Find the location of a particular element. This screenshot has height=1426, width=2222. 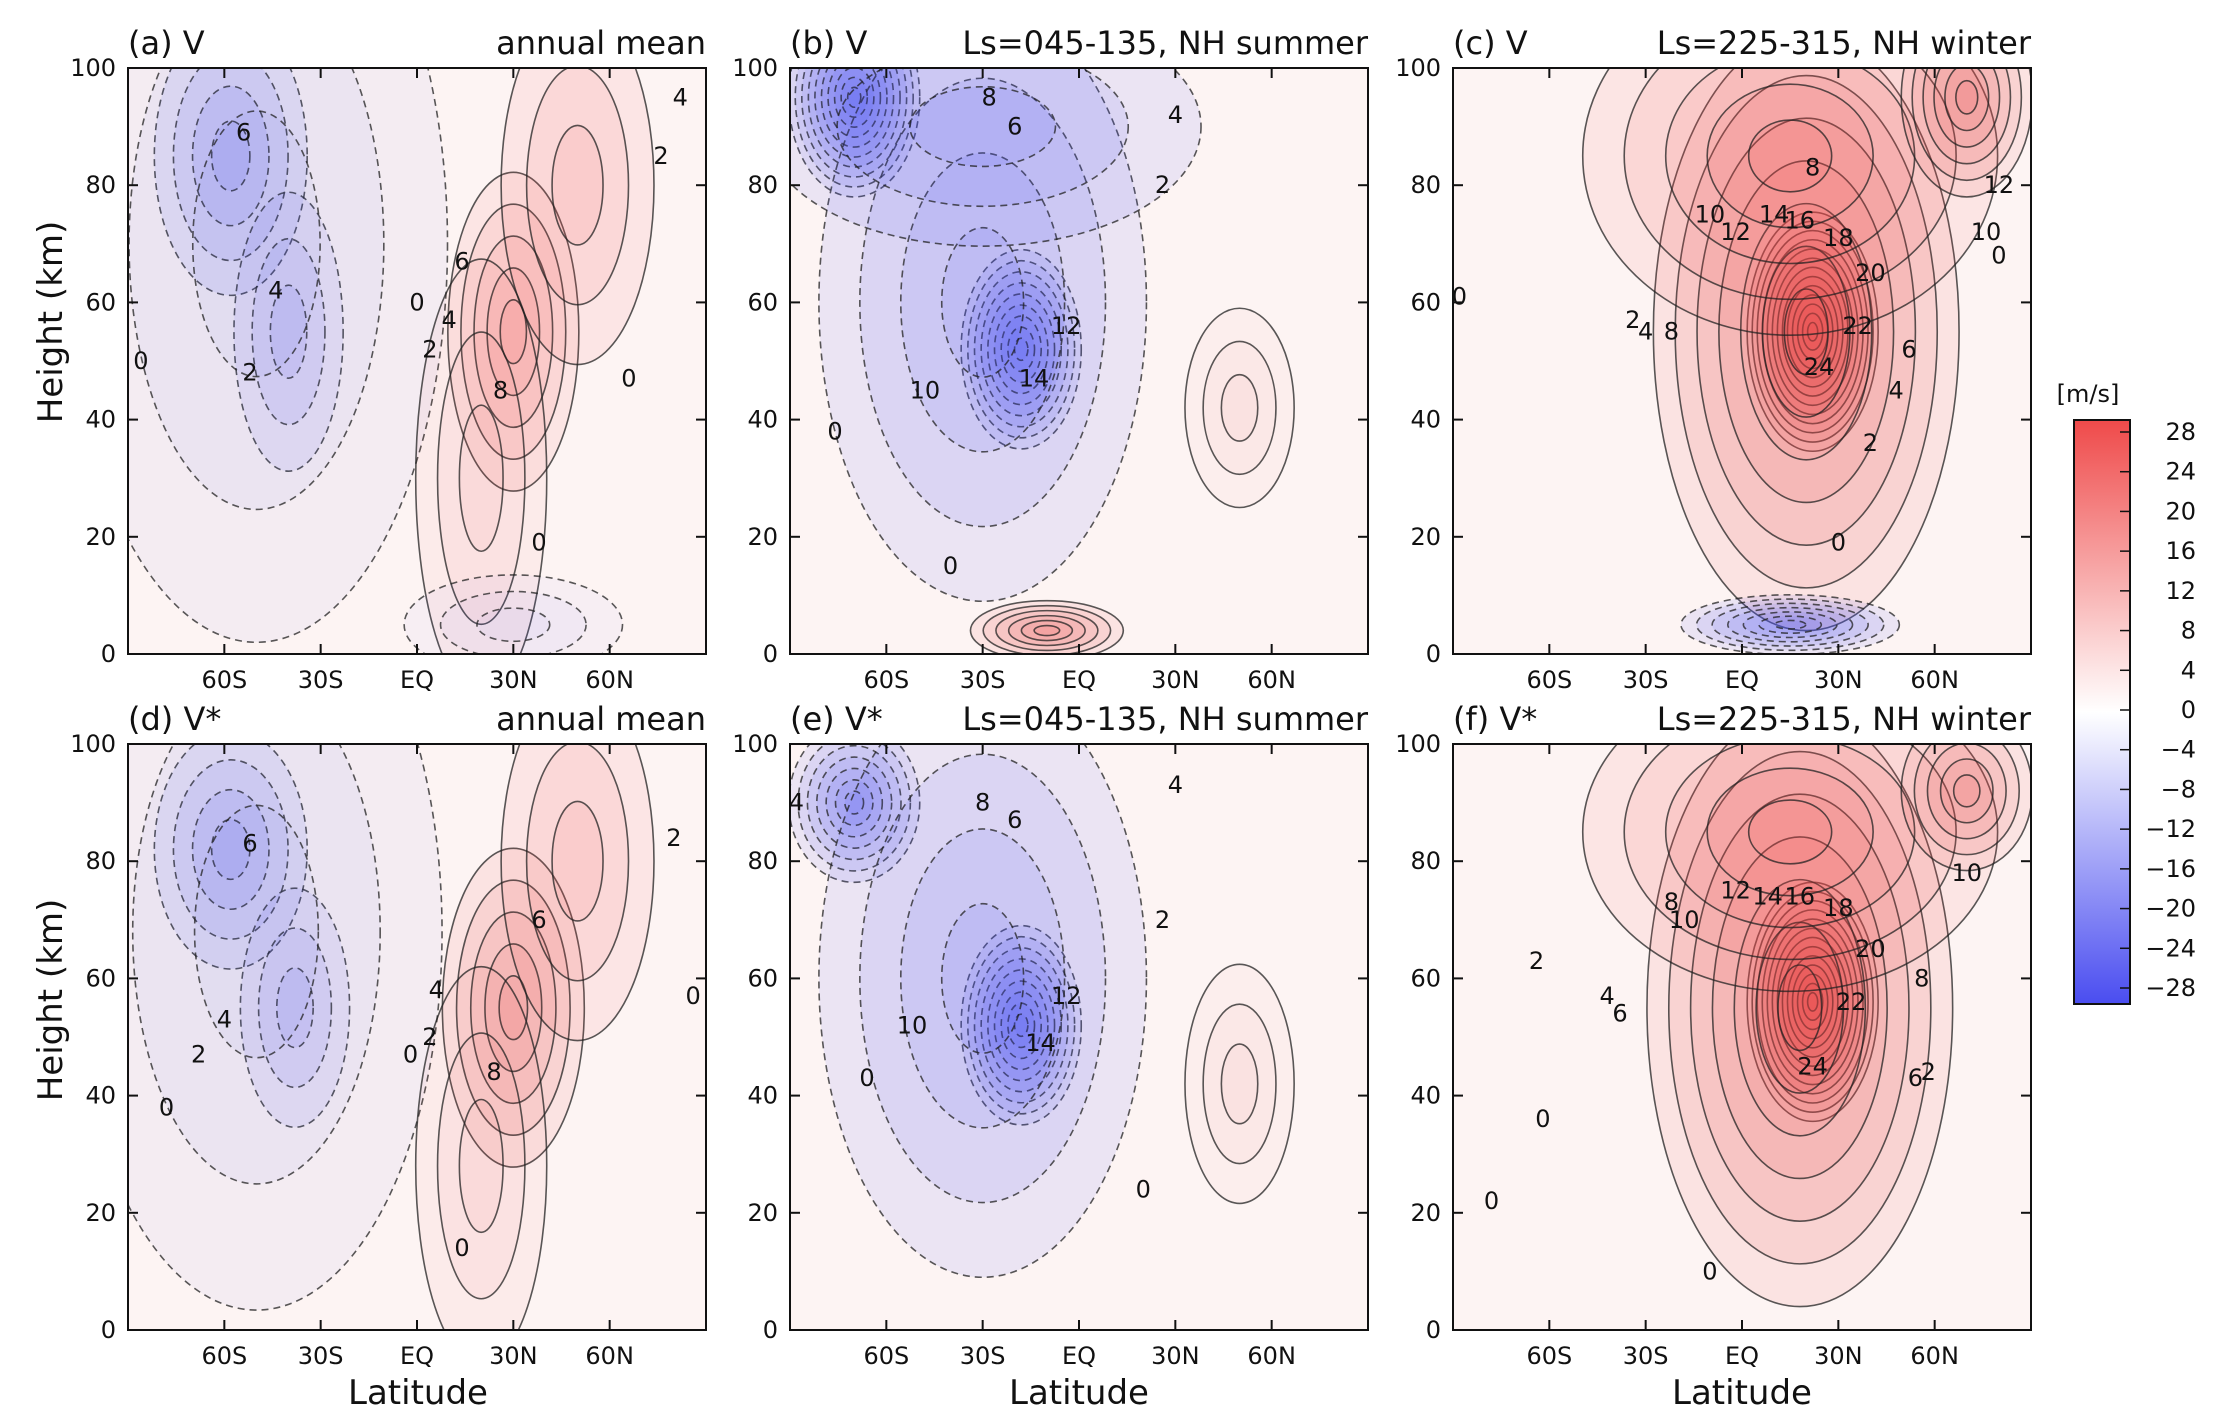

panel-period: Ls=225-315, NH winter is located at coordinates (1844, 719).